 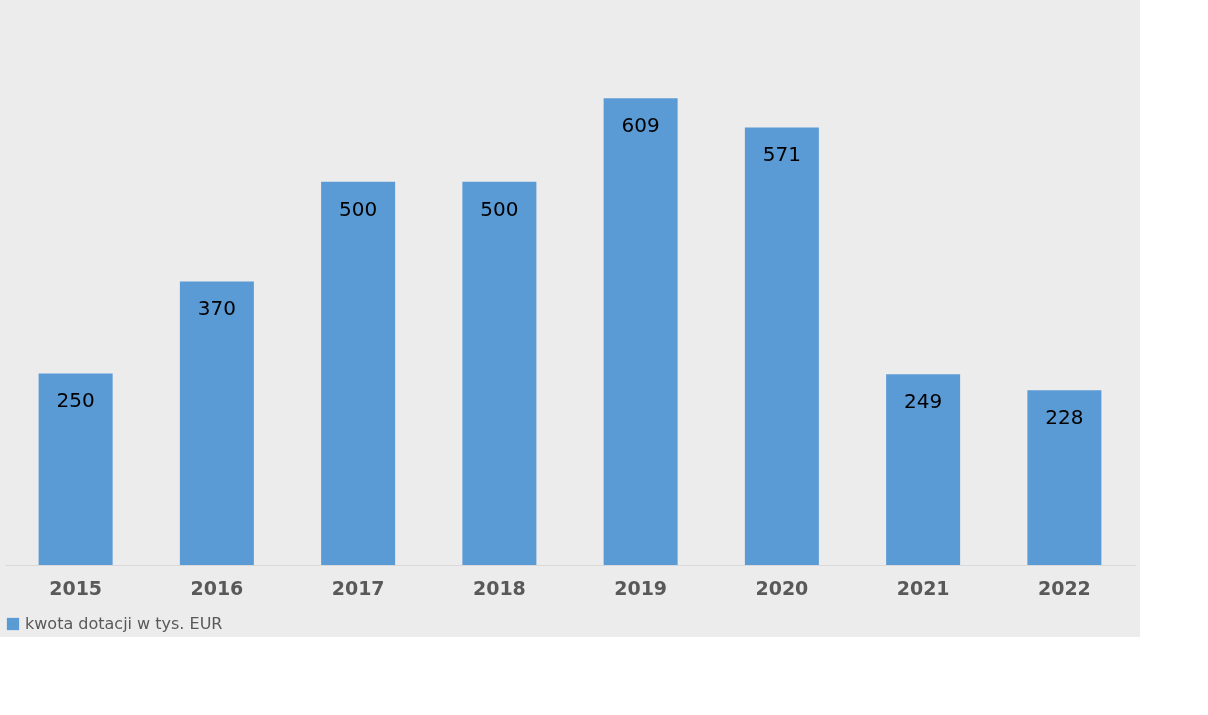 I want to click on x-tick-label: 2019, so click(x=641, y=587).